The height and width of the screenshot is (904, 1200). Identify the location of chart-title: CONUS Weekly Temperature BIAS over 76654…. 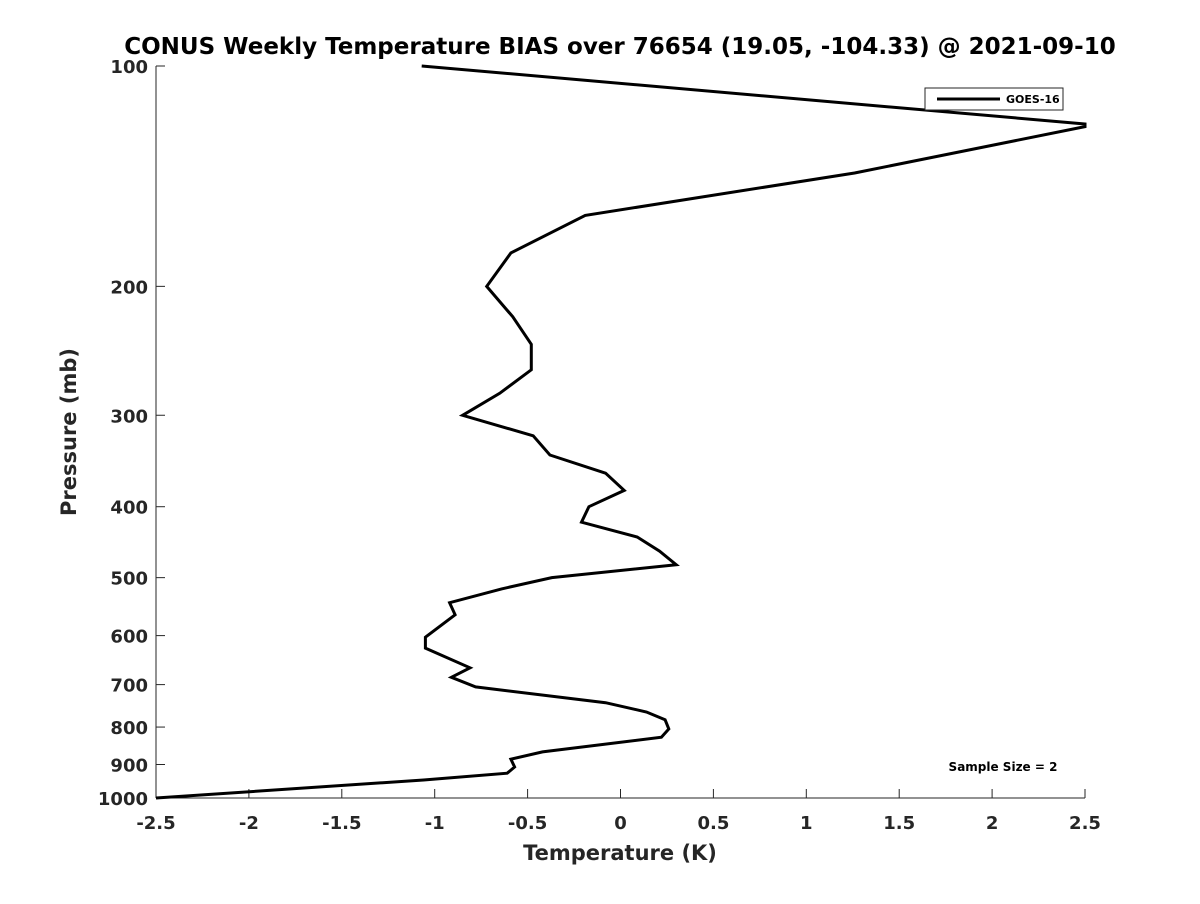
(619, 47).